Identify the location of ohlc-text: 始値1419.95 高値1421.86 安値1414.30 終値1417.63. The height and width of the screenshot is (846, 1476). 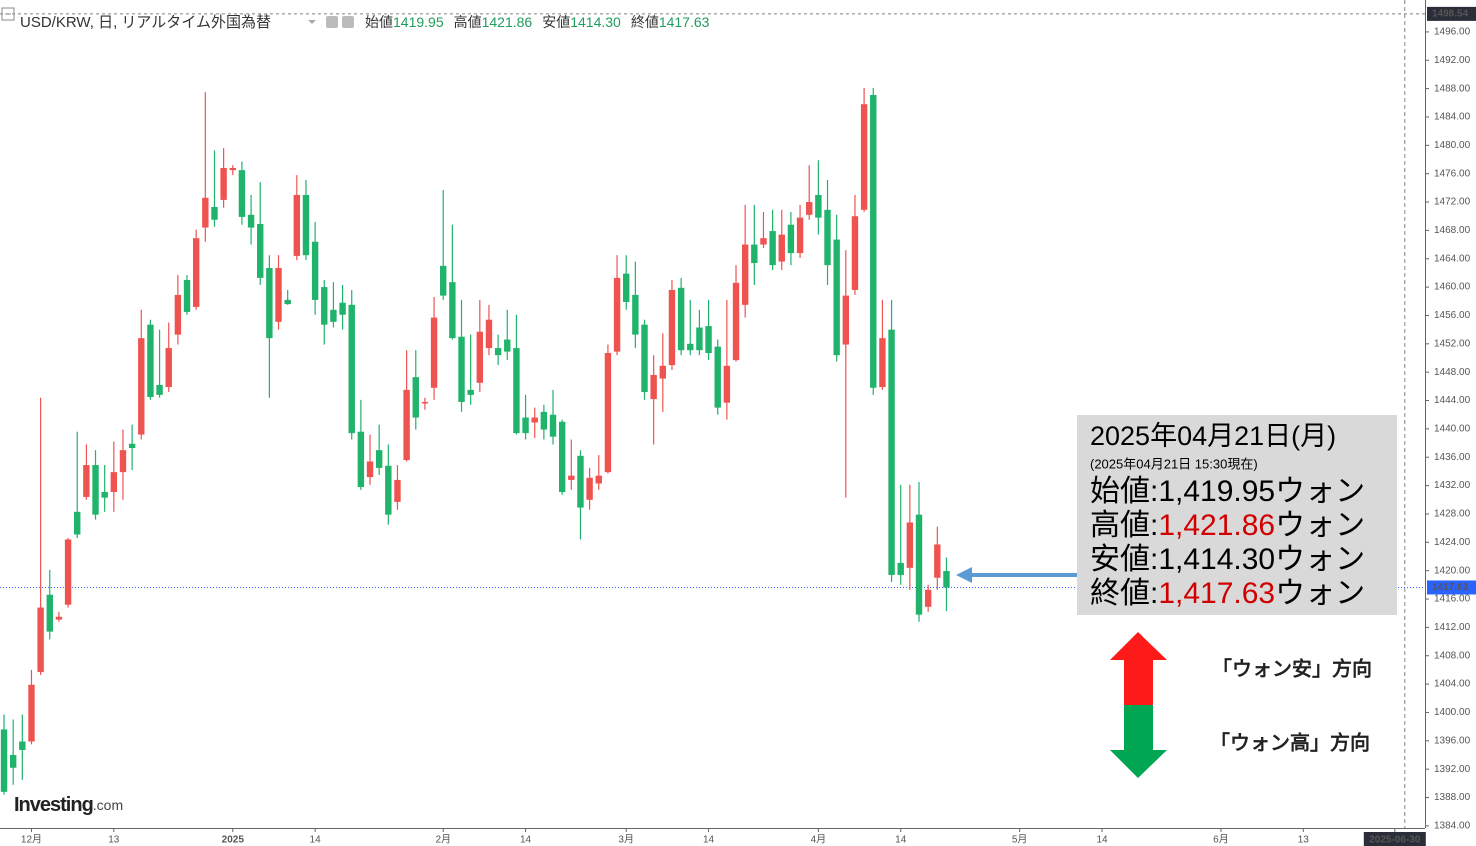
(537, 22).